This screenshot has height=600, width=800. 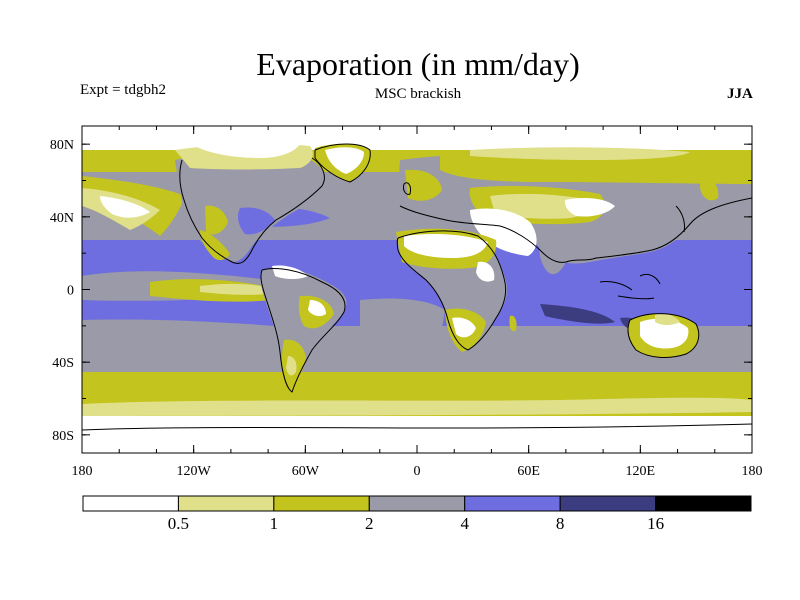 I want to click on colorbar-labels: 0.5 1 2 4 8 16, so click(x=416, y=523).